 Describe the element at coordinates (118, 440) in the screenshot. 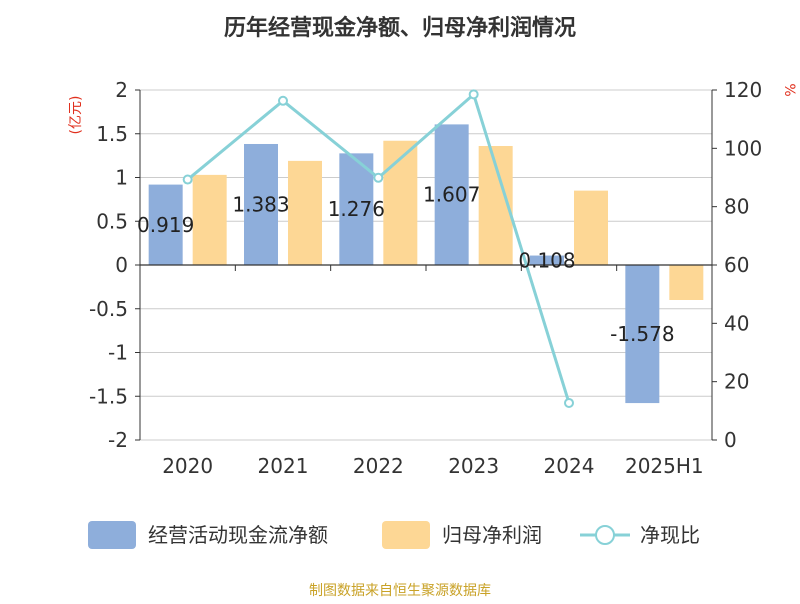

I see `y-left-tick-label: -2` at that location.